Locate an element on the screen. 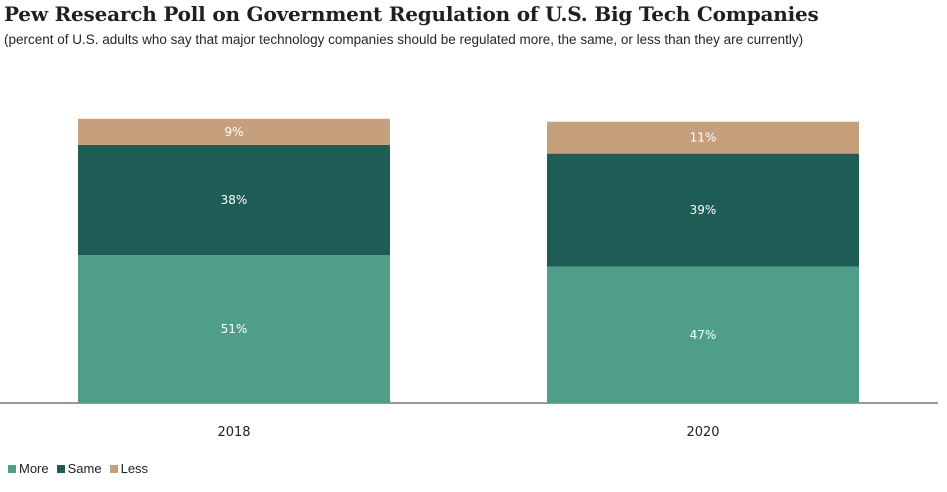  legend-item-same: Same is located at coordinates (79, 468).